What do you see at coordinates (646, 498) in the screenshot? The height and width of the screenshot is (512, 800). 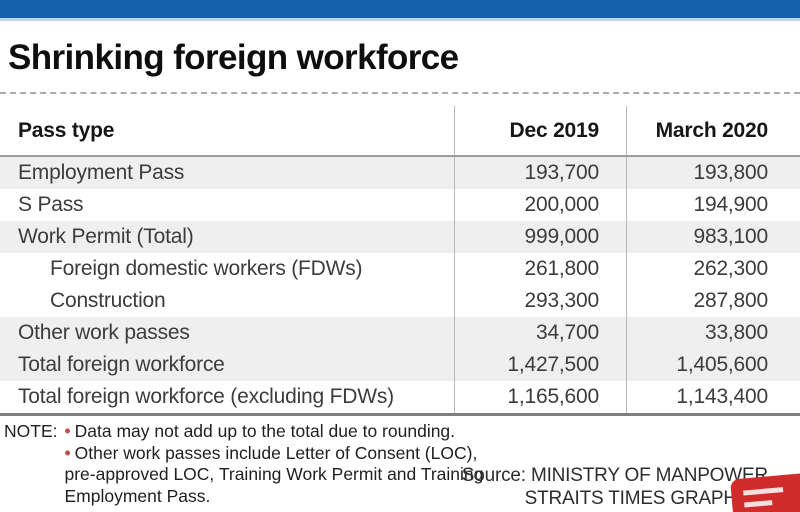 I see `source-line: STRAITS TIMES GRAPHICS` at bounding box center [646, 498].